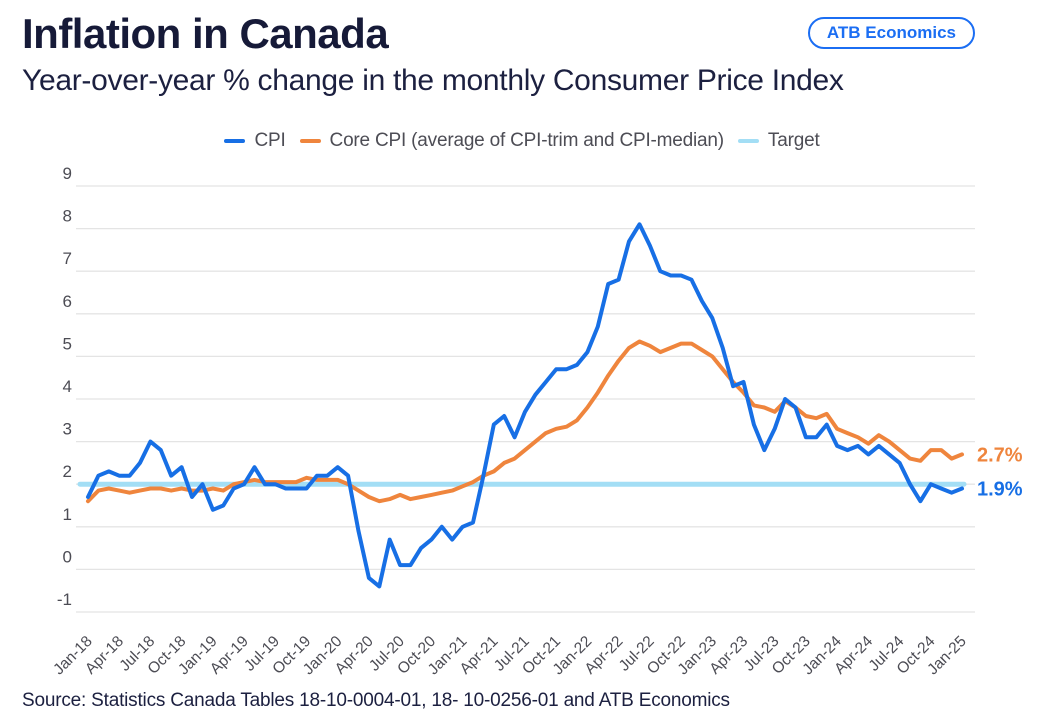 This screenshot has height=726, width=1044. What do you see at coordinates (67, 216) in the screenshot?
I see `y-axis-tick-label: 8` at bounding box center [67, 216].